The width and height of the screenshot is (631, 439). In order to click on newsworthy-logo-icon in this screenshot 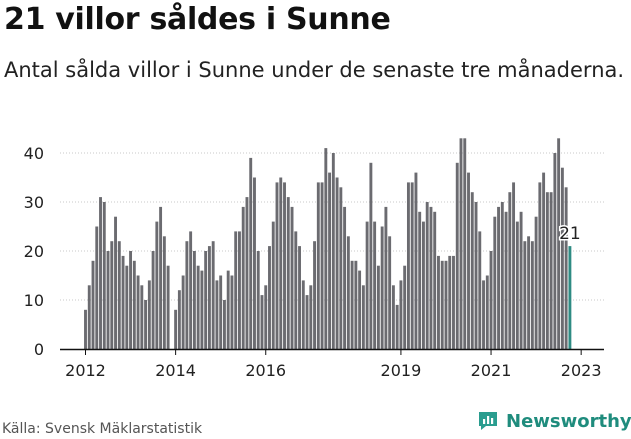, I will do `click(488, 421)`.